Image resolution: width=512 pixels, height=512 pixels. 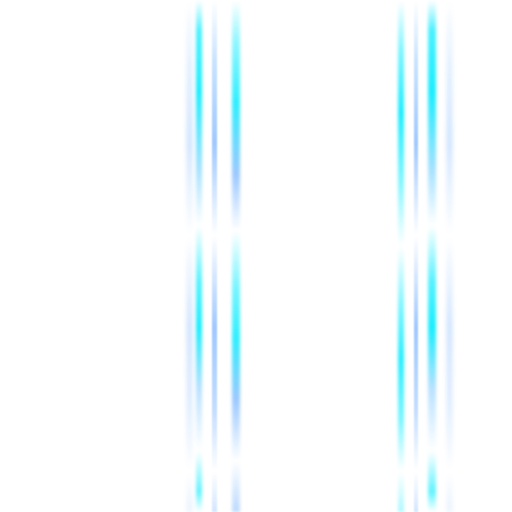 I want to click on beam-group-left, so click(x=219, y=256).